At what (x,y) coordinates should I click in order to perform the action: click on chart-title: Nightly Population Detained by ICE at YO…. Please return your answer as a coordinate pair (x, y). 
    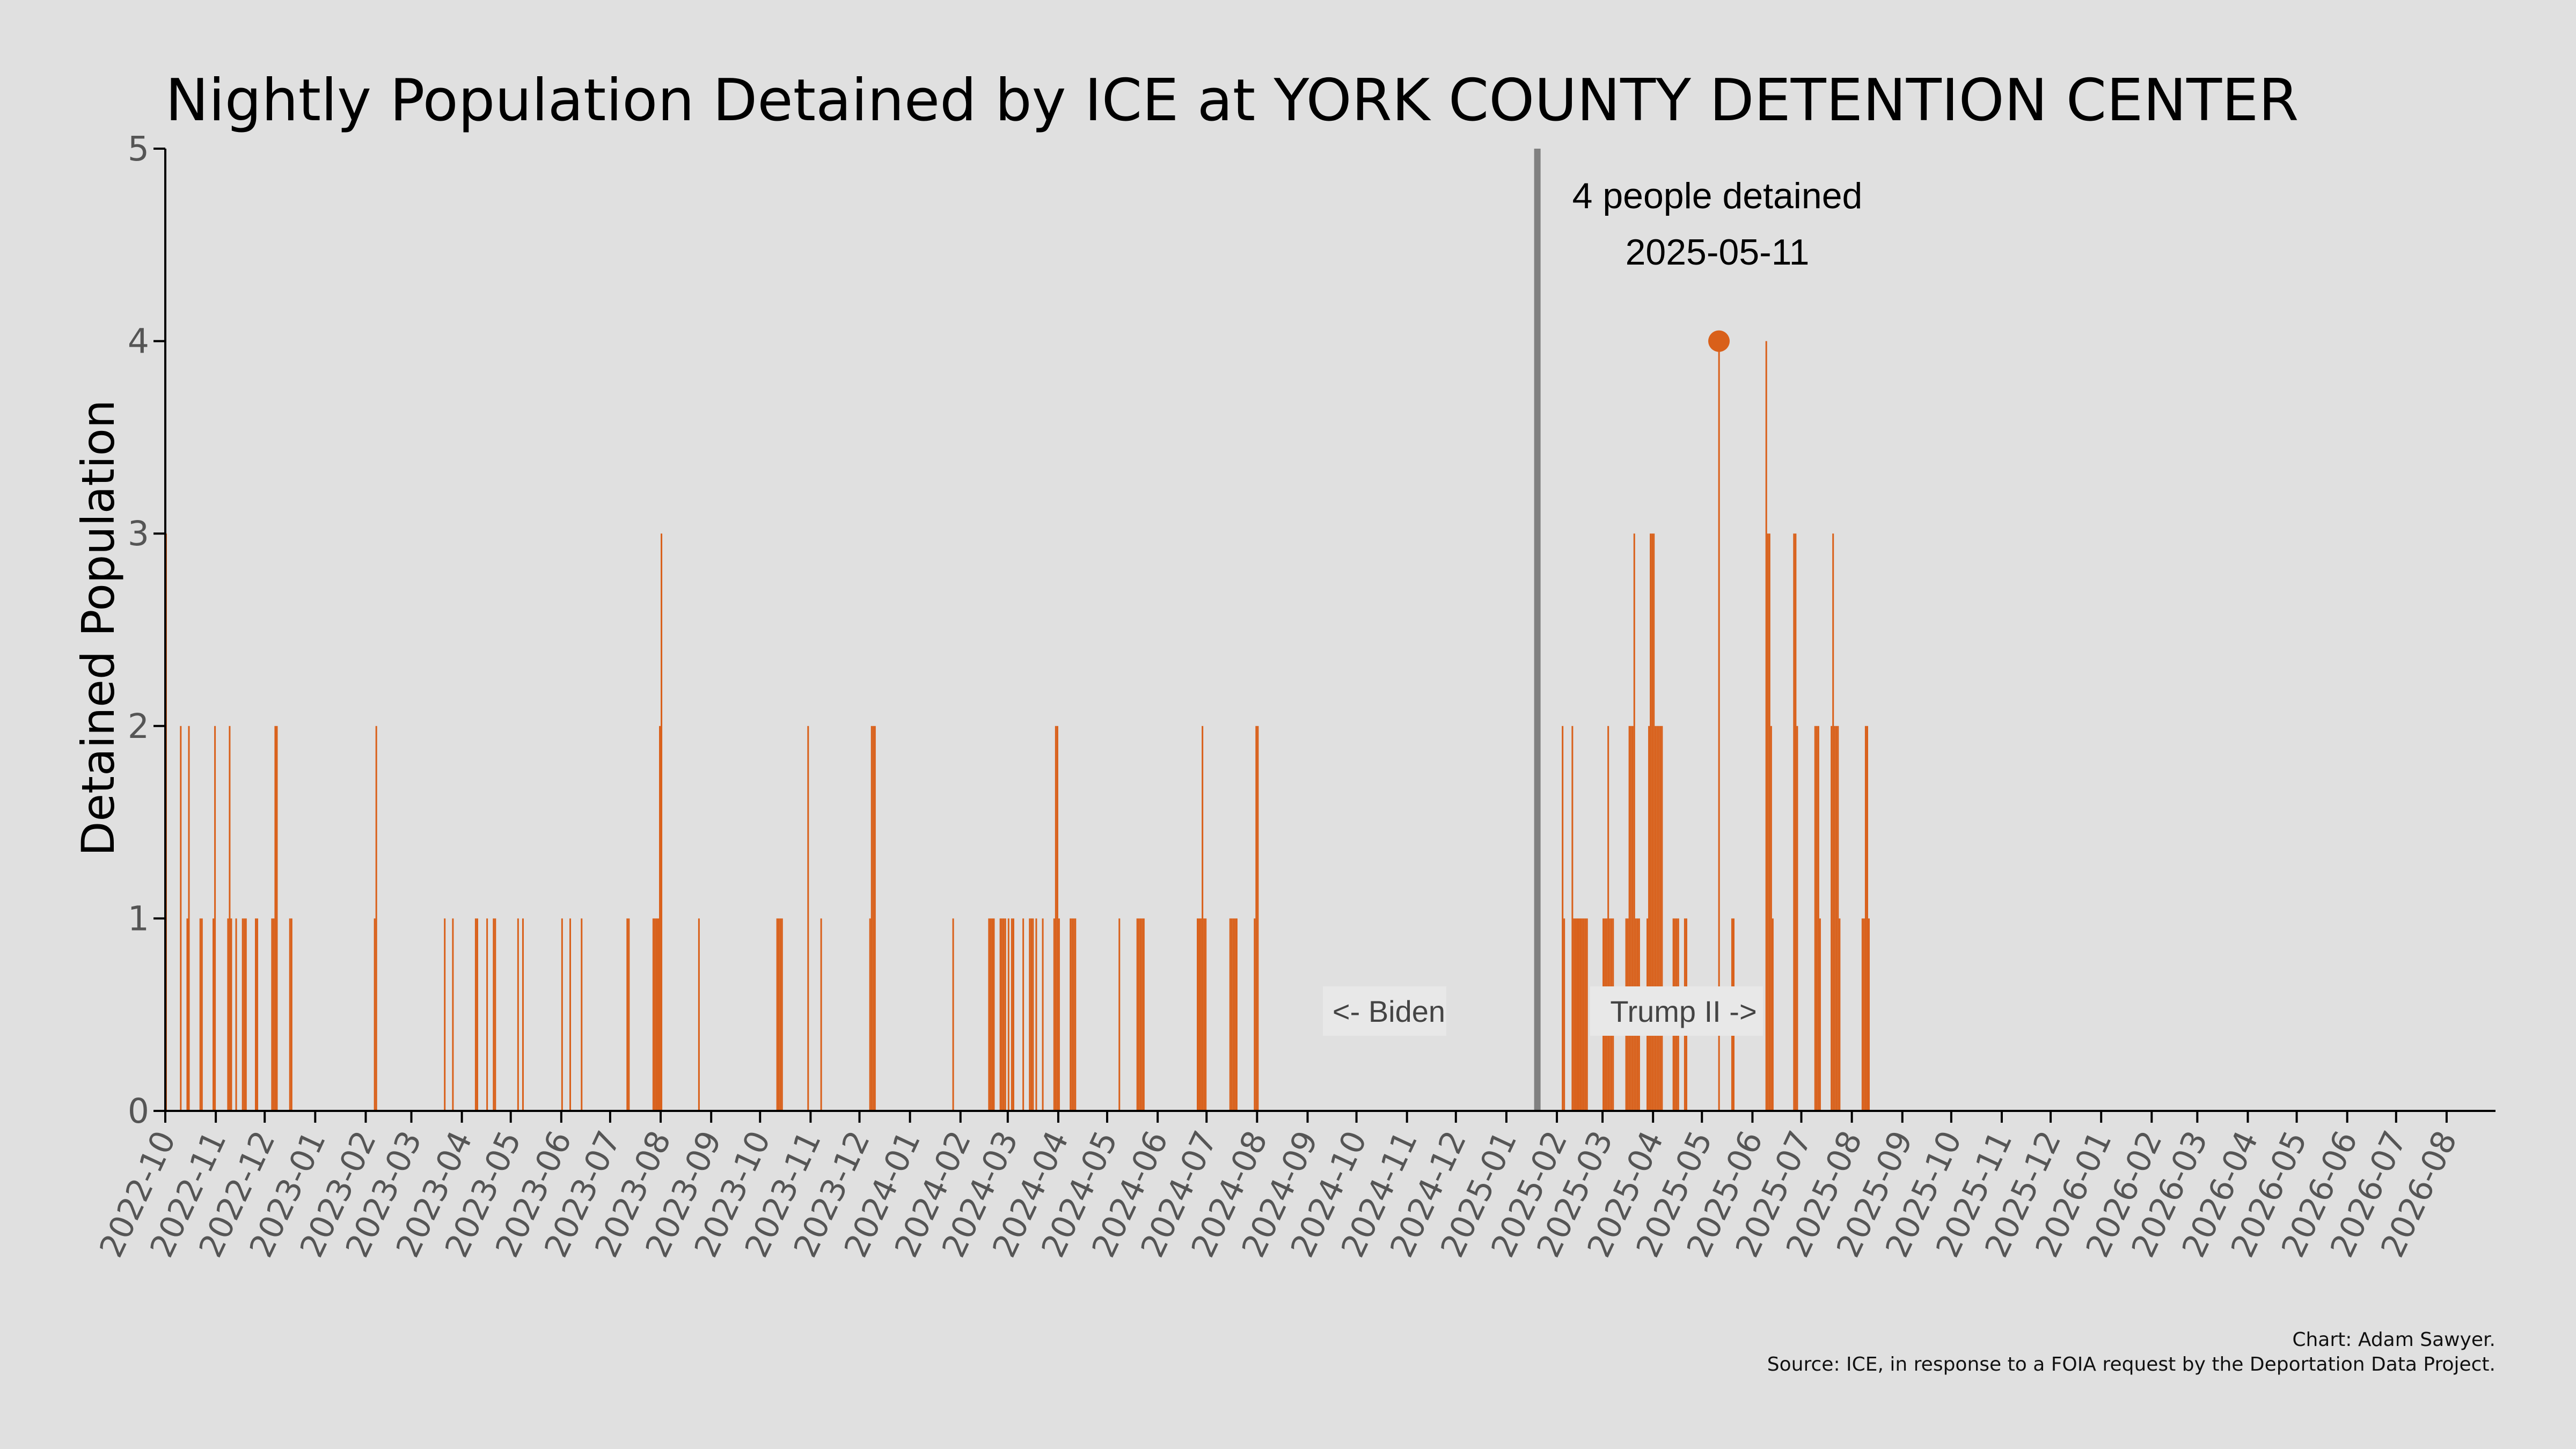
    Looking at the image, I should click on (1232, 100).